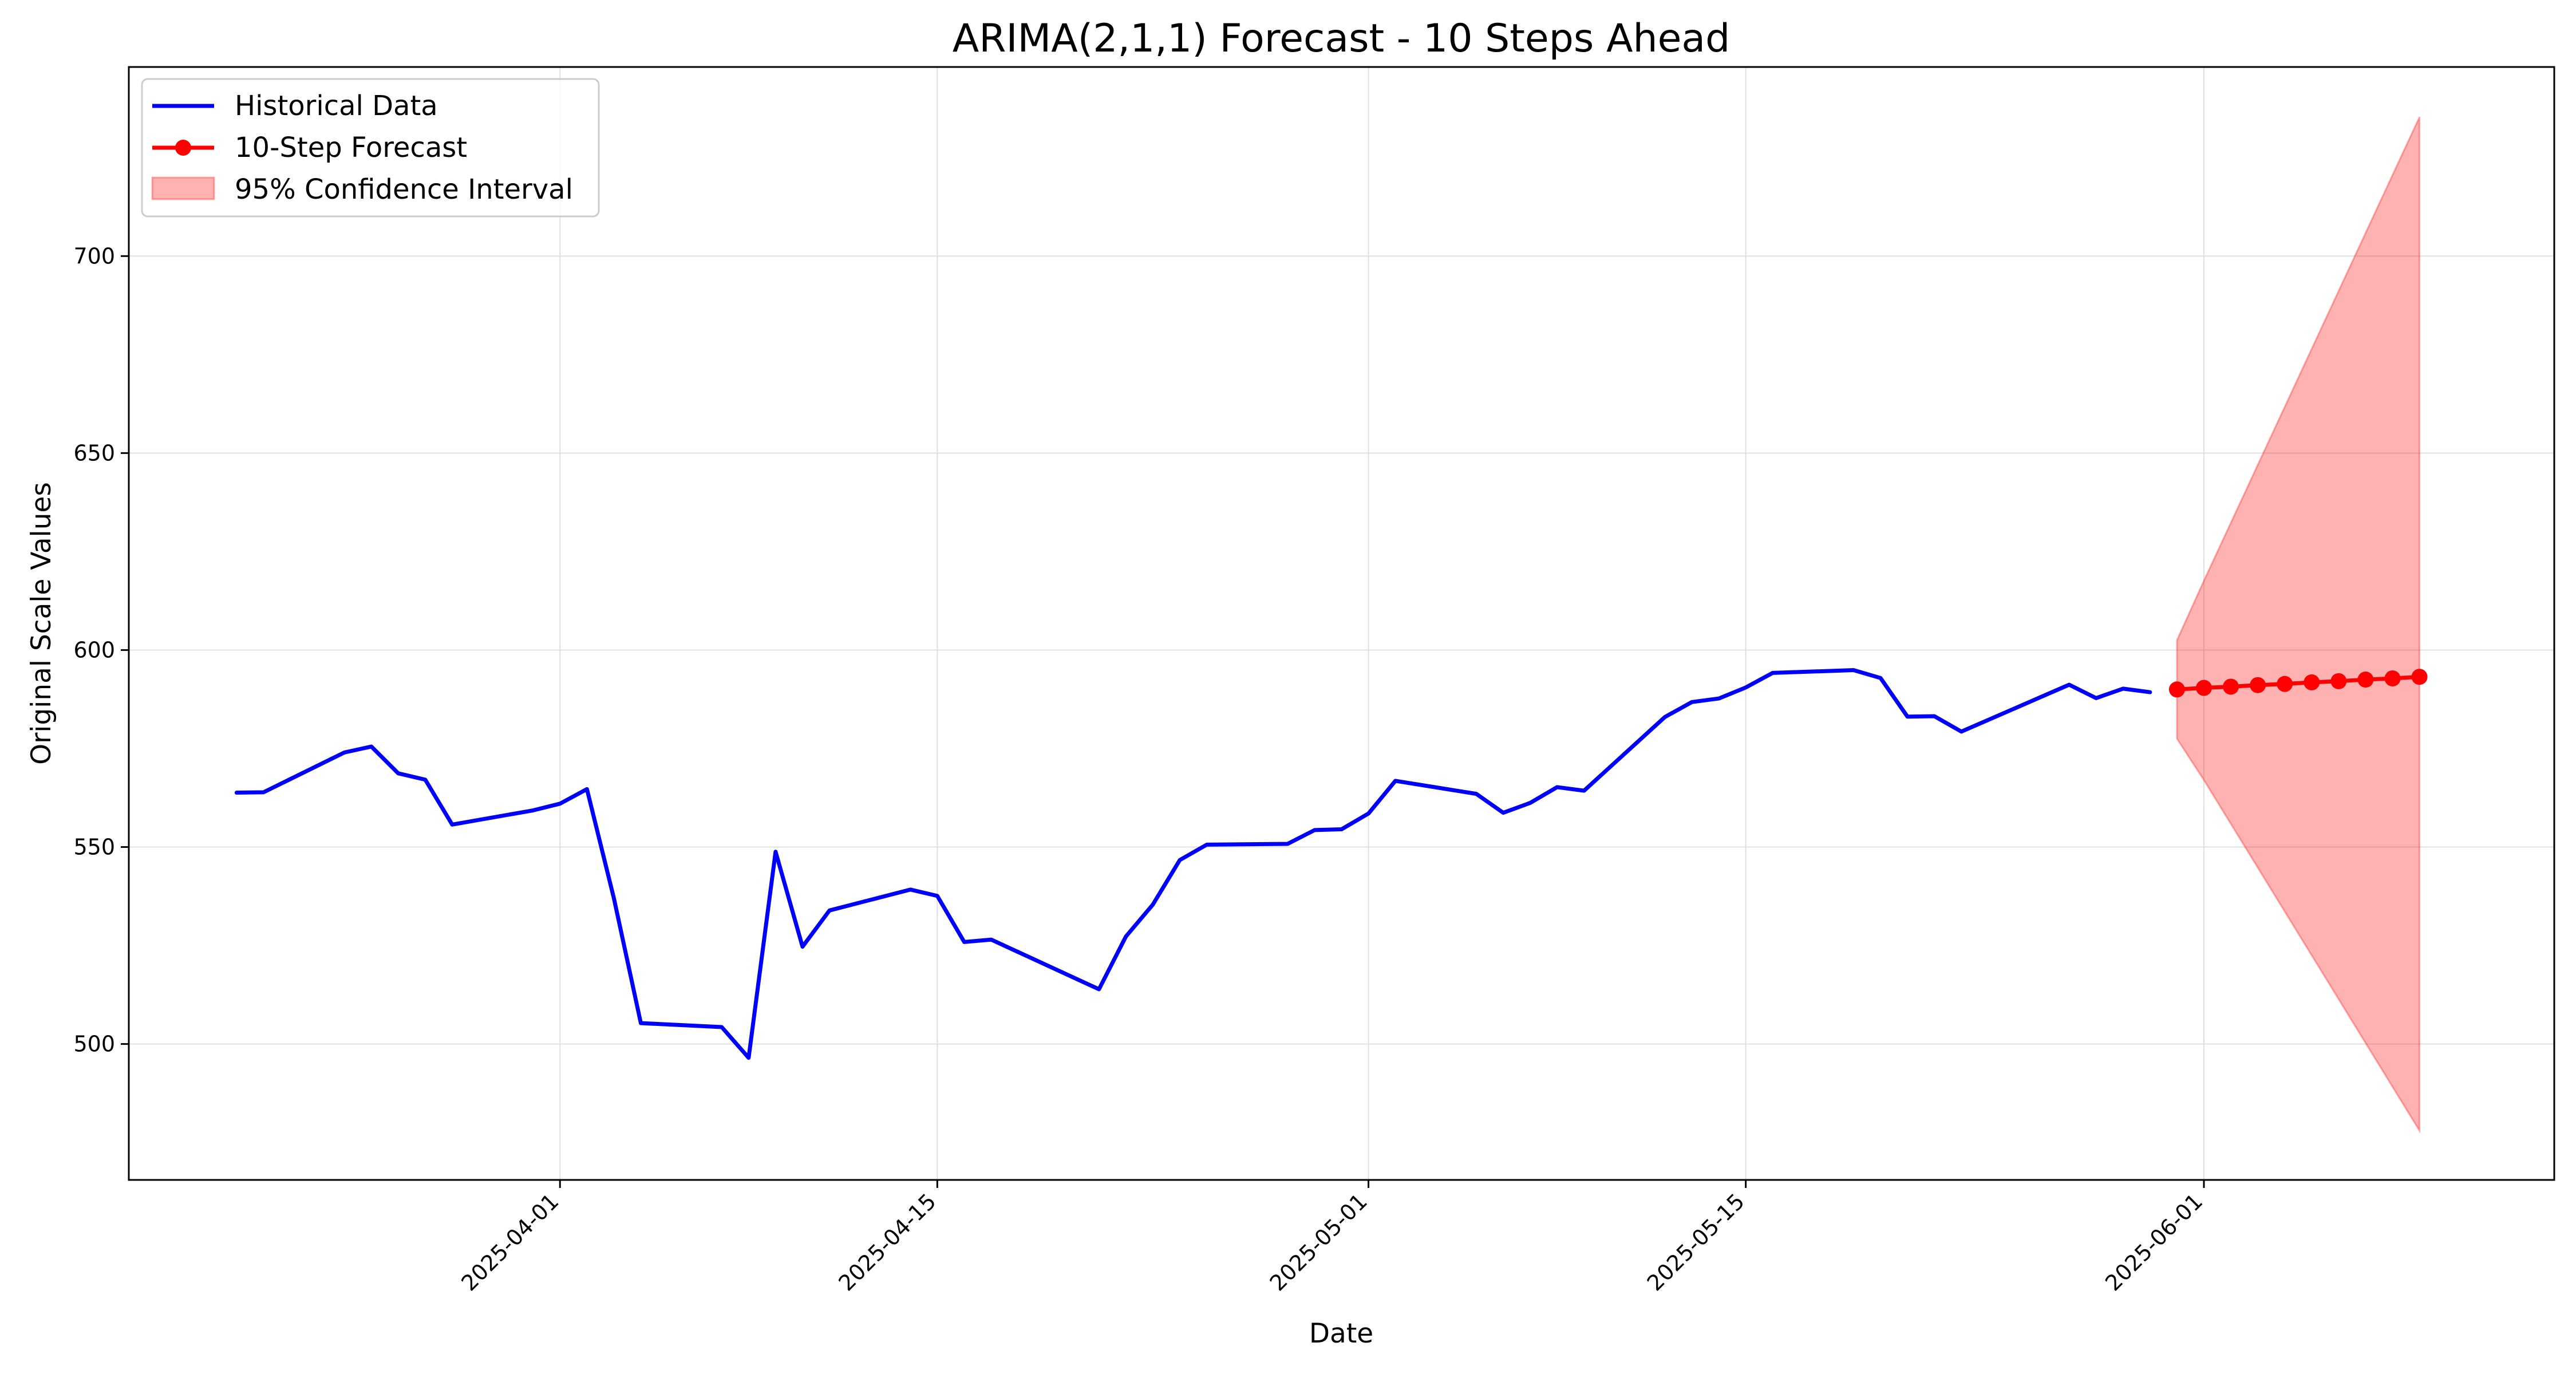 The height and width of the screenshot is (1374, 2576). What do you see at coordinates (2298, 683) in the screenshot?
I see `forecast-line` at bounding box center [2298, 683].